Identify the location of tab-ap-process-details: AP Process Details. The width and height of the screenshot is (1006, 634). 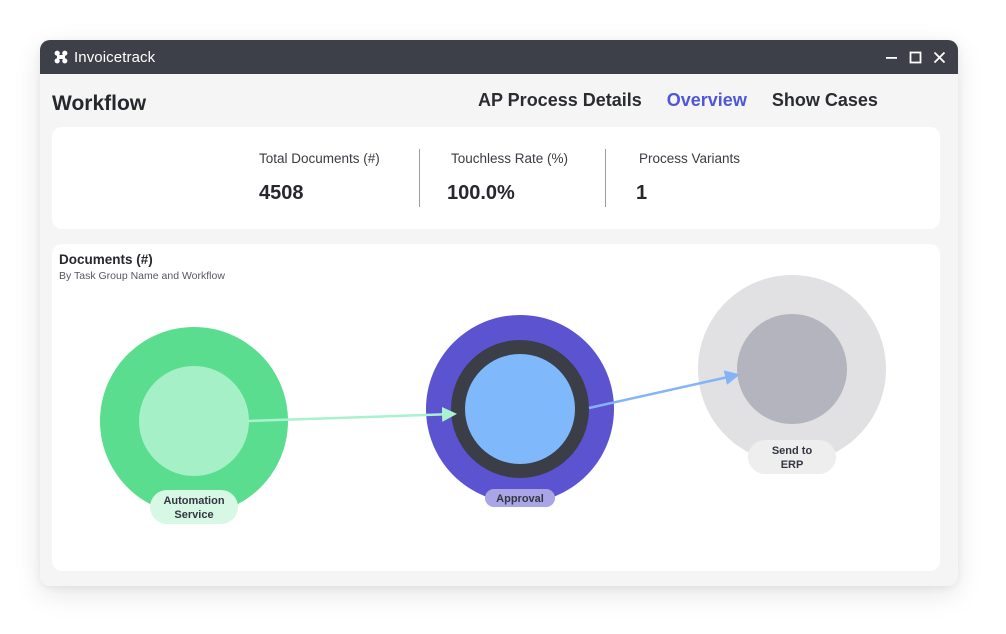
(560, 100).